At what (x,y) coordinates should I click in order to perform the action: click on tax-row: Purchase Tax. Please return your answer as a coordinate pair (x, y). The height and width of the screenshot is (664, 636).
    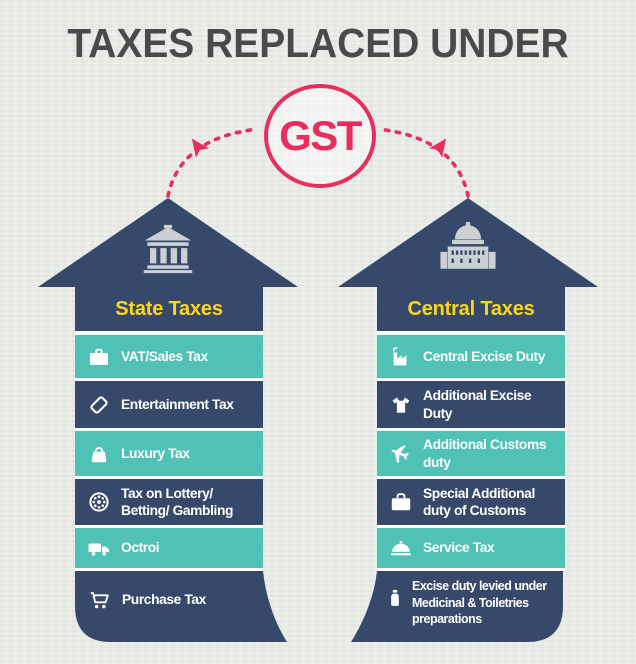
    Looking at the image, I should click on (181, 606).